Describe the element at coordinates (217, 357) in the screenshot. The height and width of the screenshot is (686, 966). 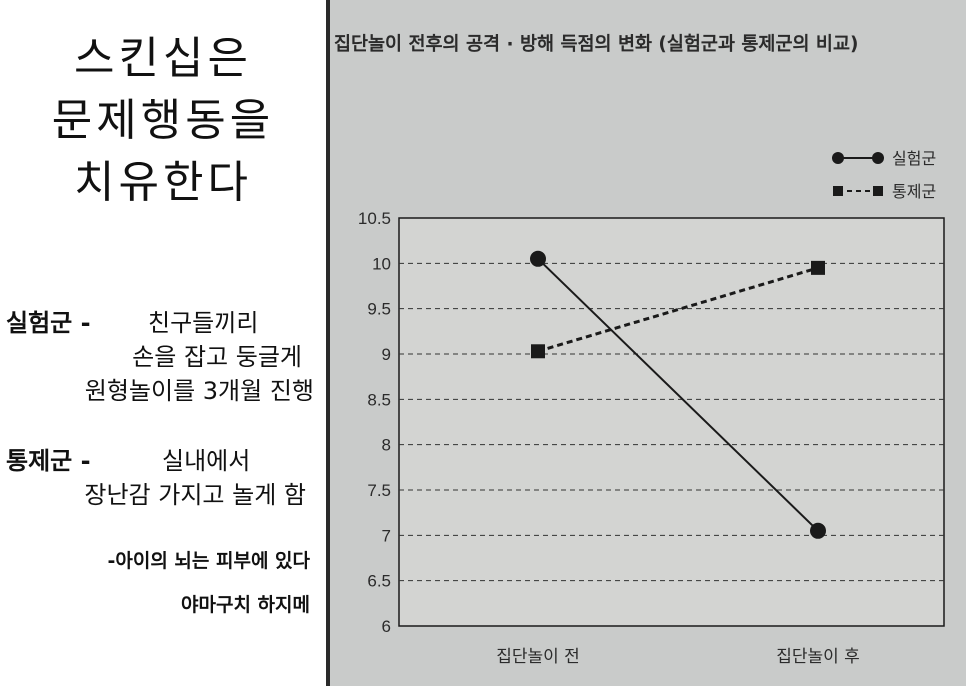
I see `experimental-line: 손을 잡고 둥글게` at that location.